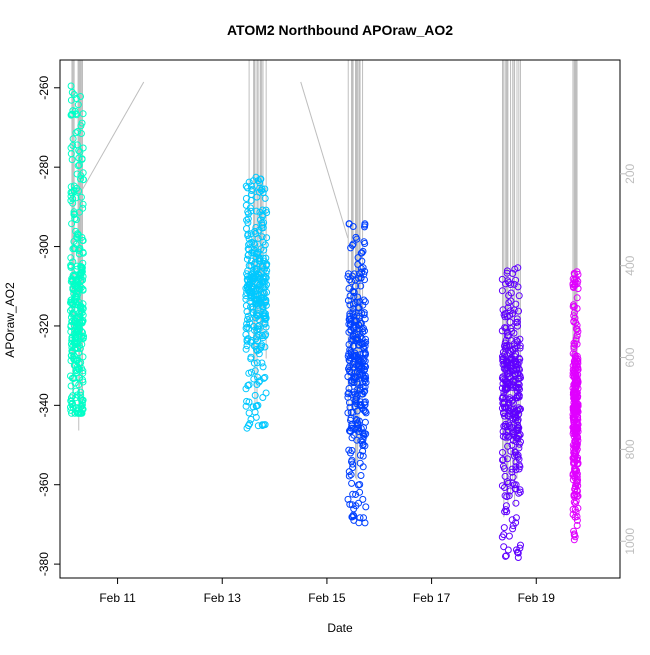 This screenshot has width=650, height=655. I want to click on y-tick-label: -340, so click(44, 405).